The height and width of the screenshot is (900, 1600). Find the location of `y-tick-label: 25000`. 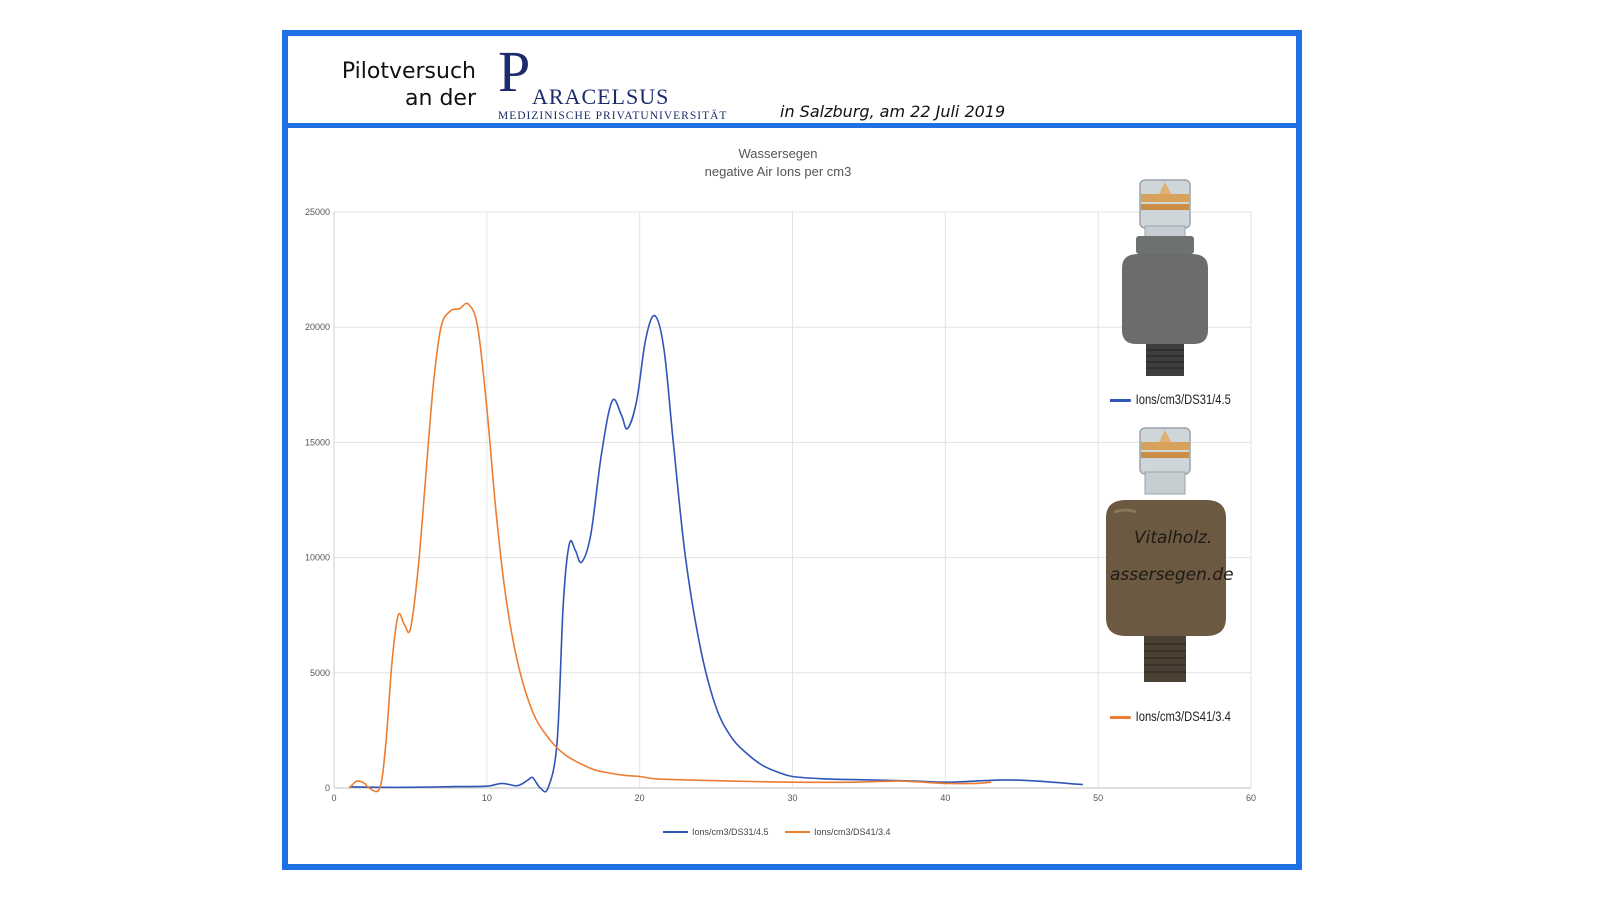

y-tick-label: 25000 is located at coordinates (317, 212).